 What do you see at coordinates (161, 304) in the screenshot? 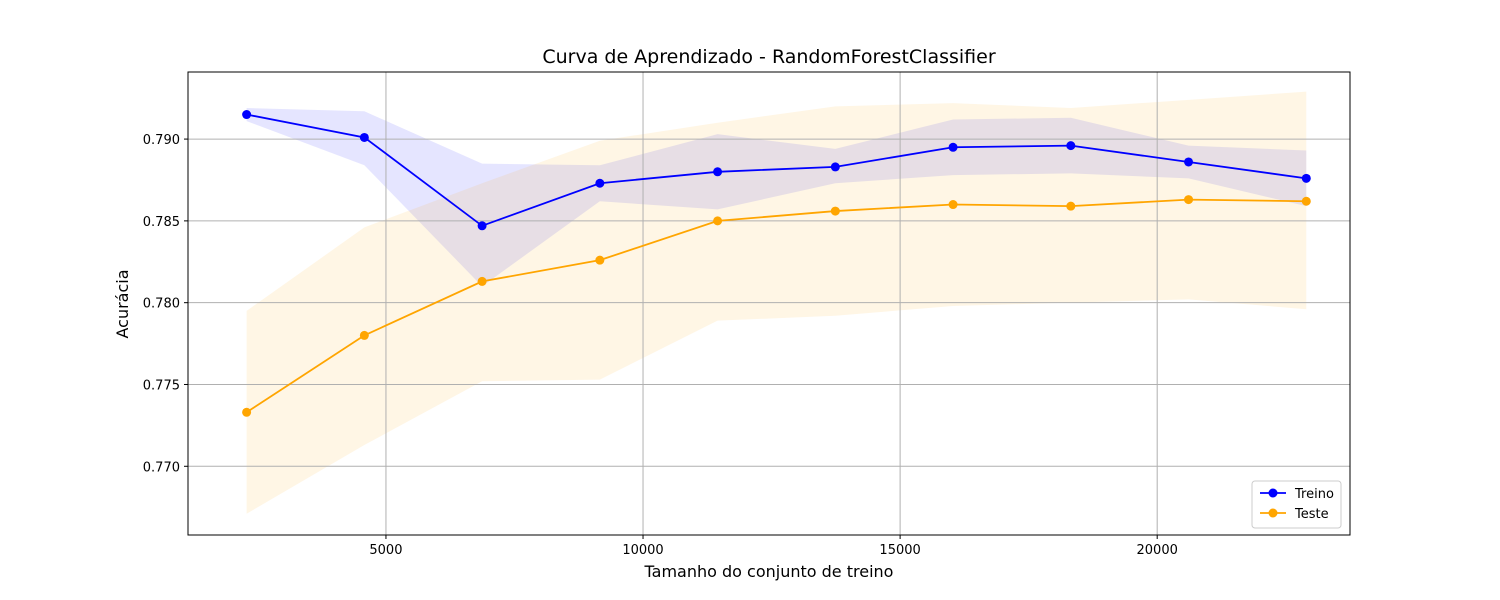
I see `y-tick-label: 0.780` at bounding box center [161, 304].